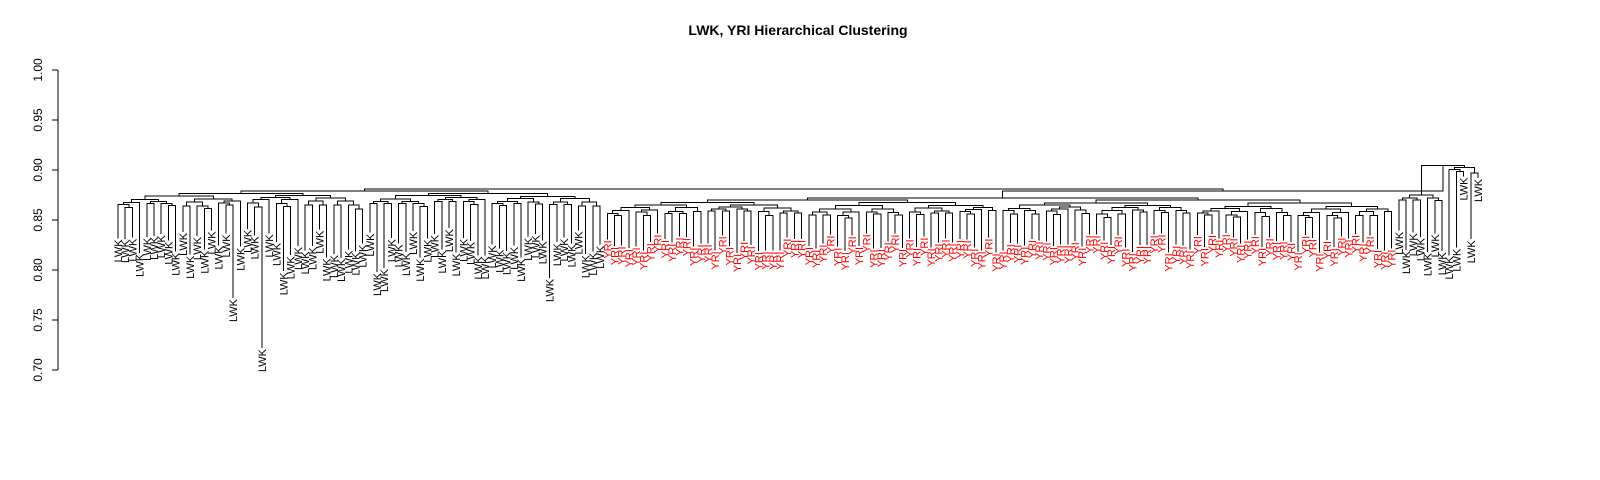 This screenshot has width=1600, height=480. What do you see at coordinates (38, 270) in the screenshot?
I see `y-tick-label: 0.80` at bounding box center [38, 270].